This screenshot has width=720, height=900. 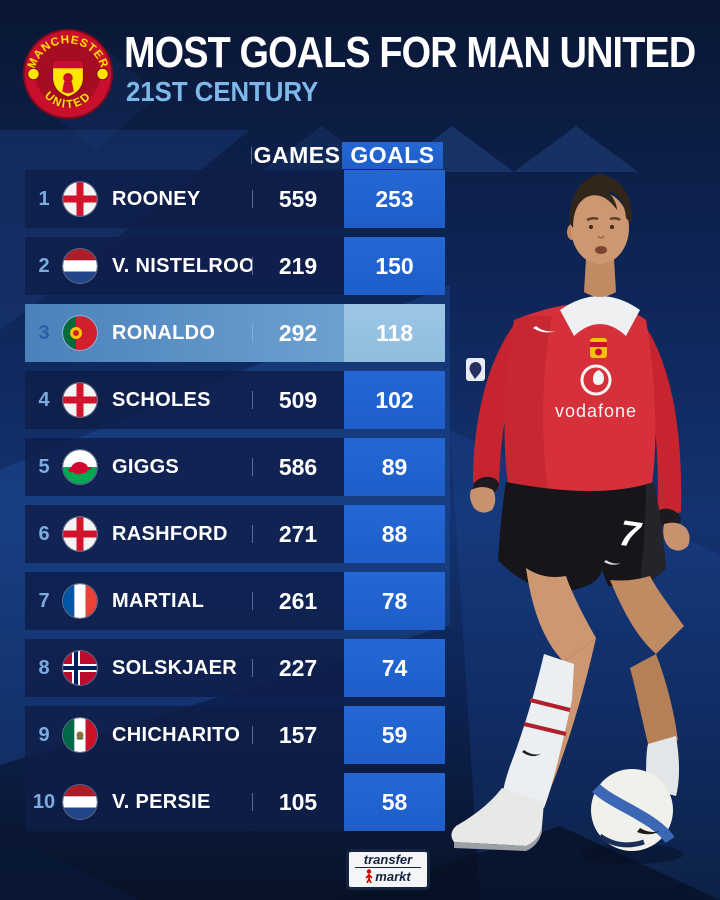 I want to click on goals-value: 253, so click(x=394, y=199).